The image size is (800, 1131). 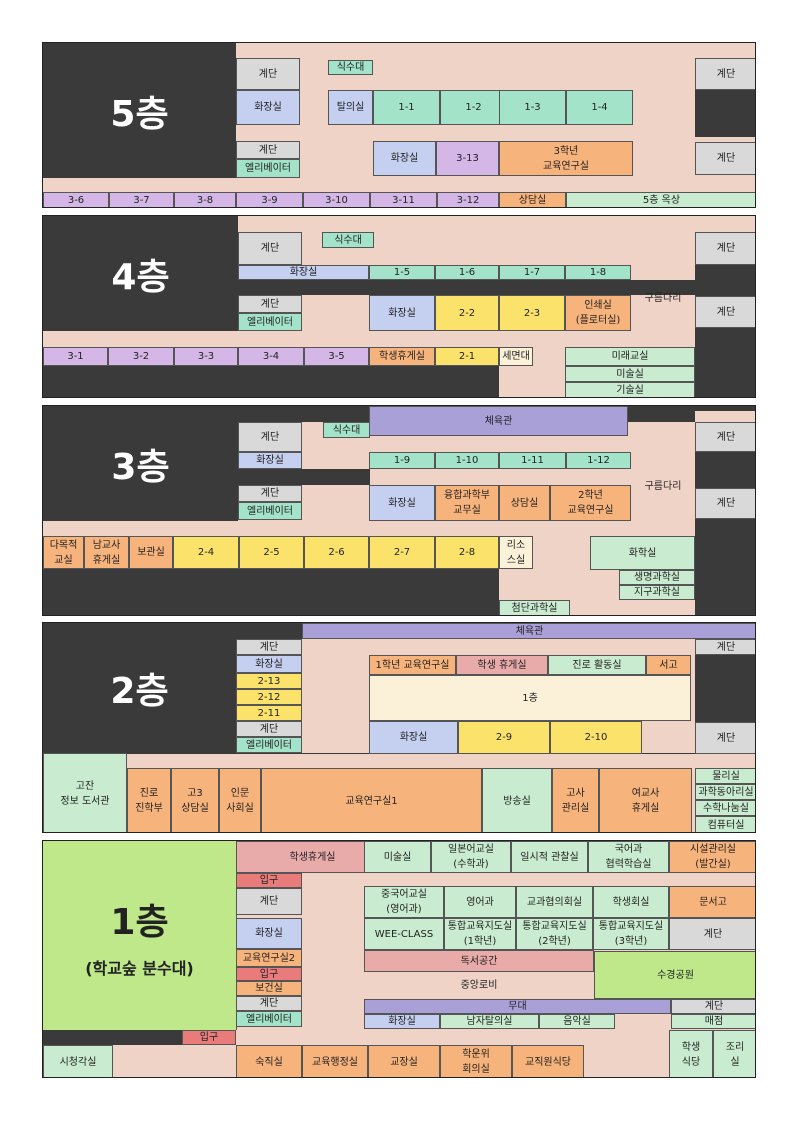 I want to click on room-english: 영어과, so click(x=480, y=902).